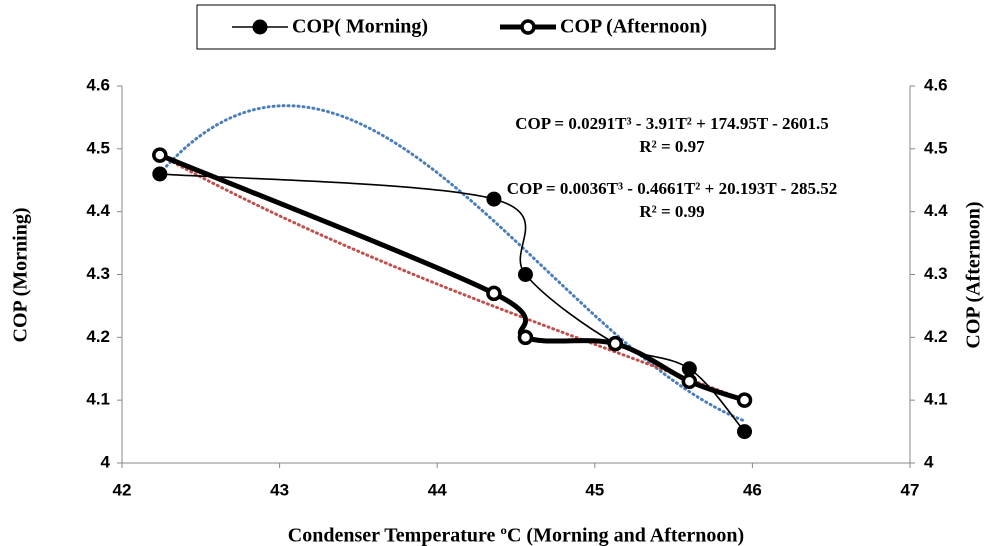 This screenshot has height=546, width=989. I want to click on y-tick-label: 4.5, so click(98, 147).